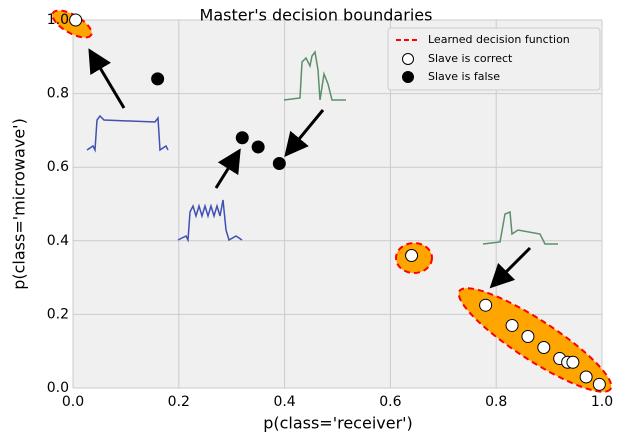 This screenshot has height=442, width=633. Describe the element at coordinates (390, 402) in the screenshot. I see `x-tick-label: 0.6` at that location.